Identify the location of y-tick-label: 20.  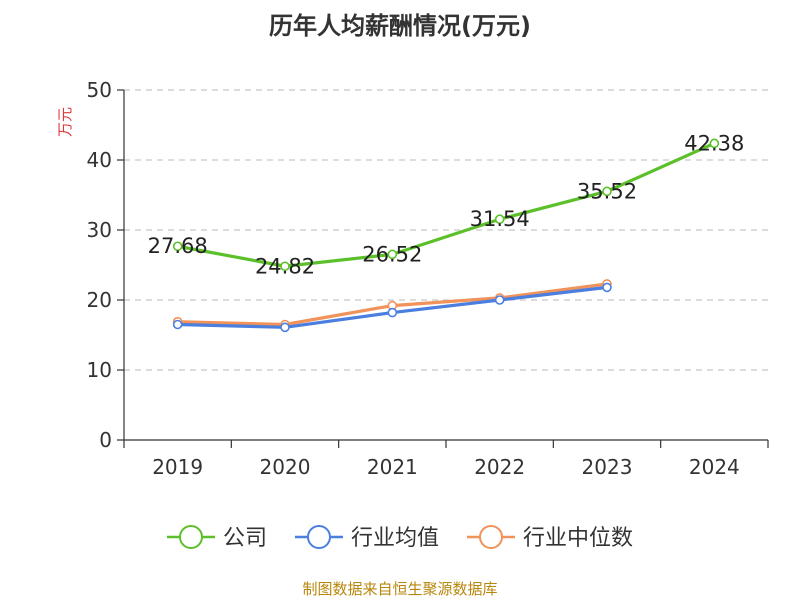
(99, 300).